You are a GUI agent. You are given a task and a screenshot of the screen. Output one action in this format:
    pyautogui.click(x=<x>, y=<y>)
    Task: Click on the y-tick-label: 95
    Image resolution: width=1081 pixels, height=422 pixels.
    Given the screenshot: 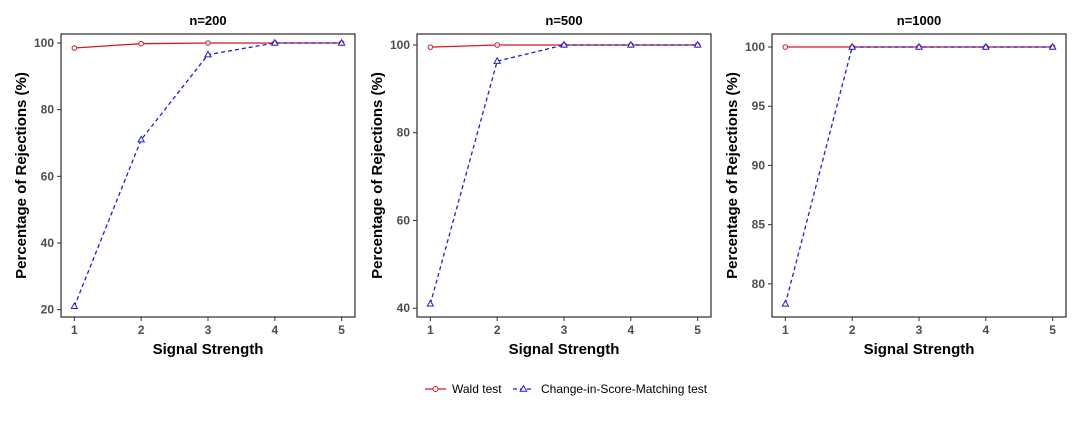 What is the action you would take?
    pyautogui.click(x=759, y=106)
    